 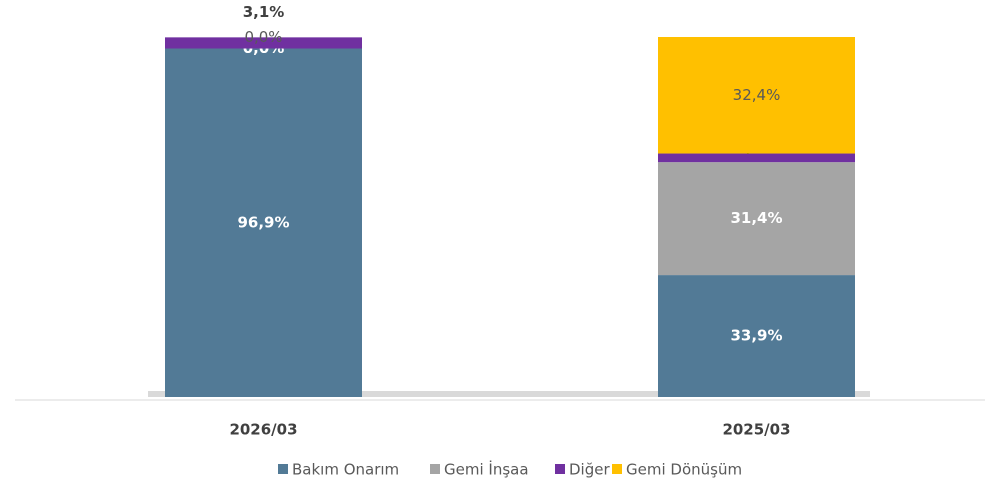 I want to click on value-label: 33,9%, so click(x=756, y=336).